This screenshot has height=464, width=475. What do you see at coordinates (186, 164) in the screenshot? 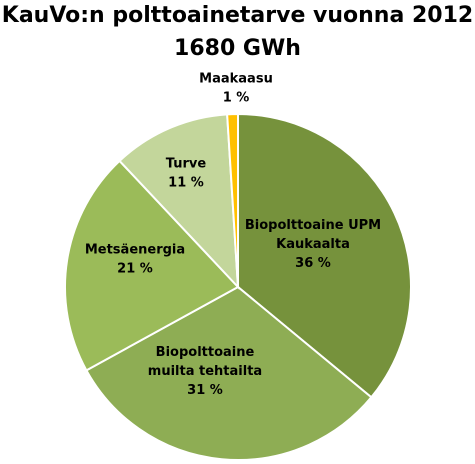
I see `slice-name-label: Turve` at bounding box center [186, 164].